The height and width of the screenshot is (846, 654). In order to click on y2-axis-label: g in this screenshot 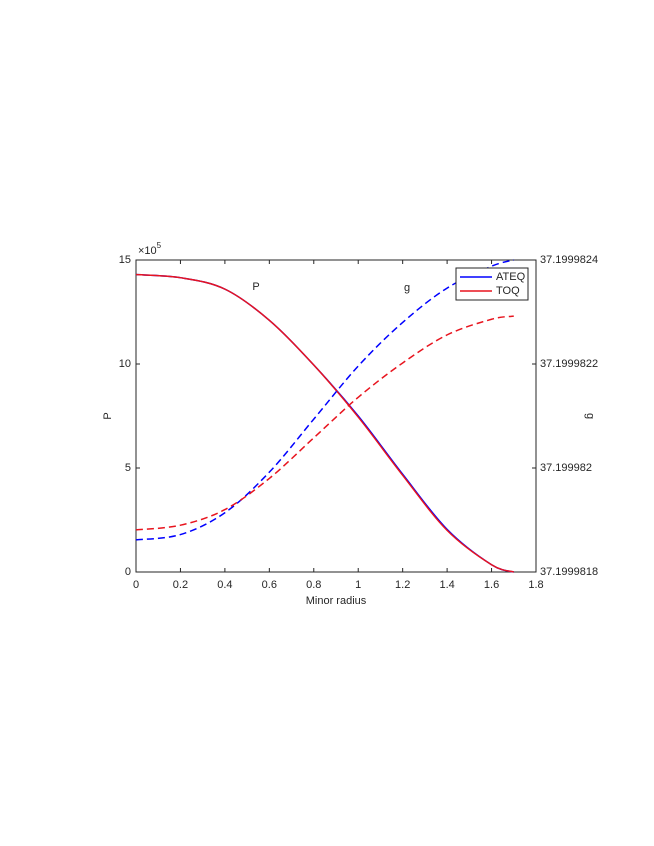, I will do `click(590, 416)`.